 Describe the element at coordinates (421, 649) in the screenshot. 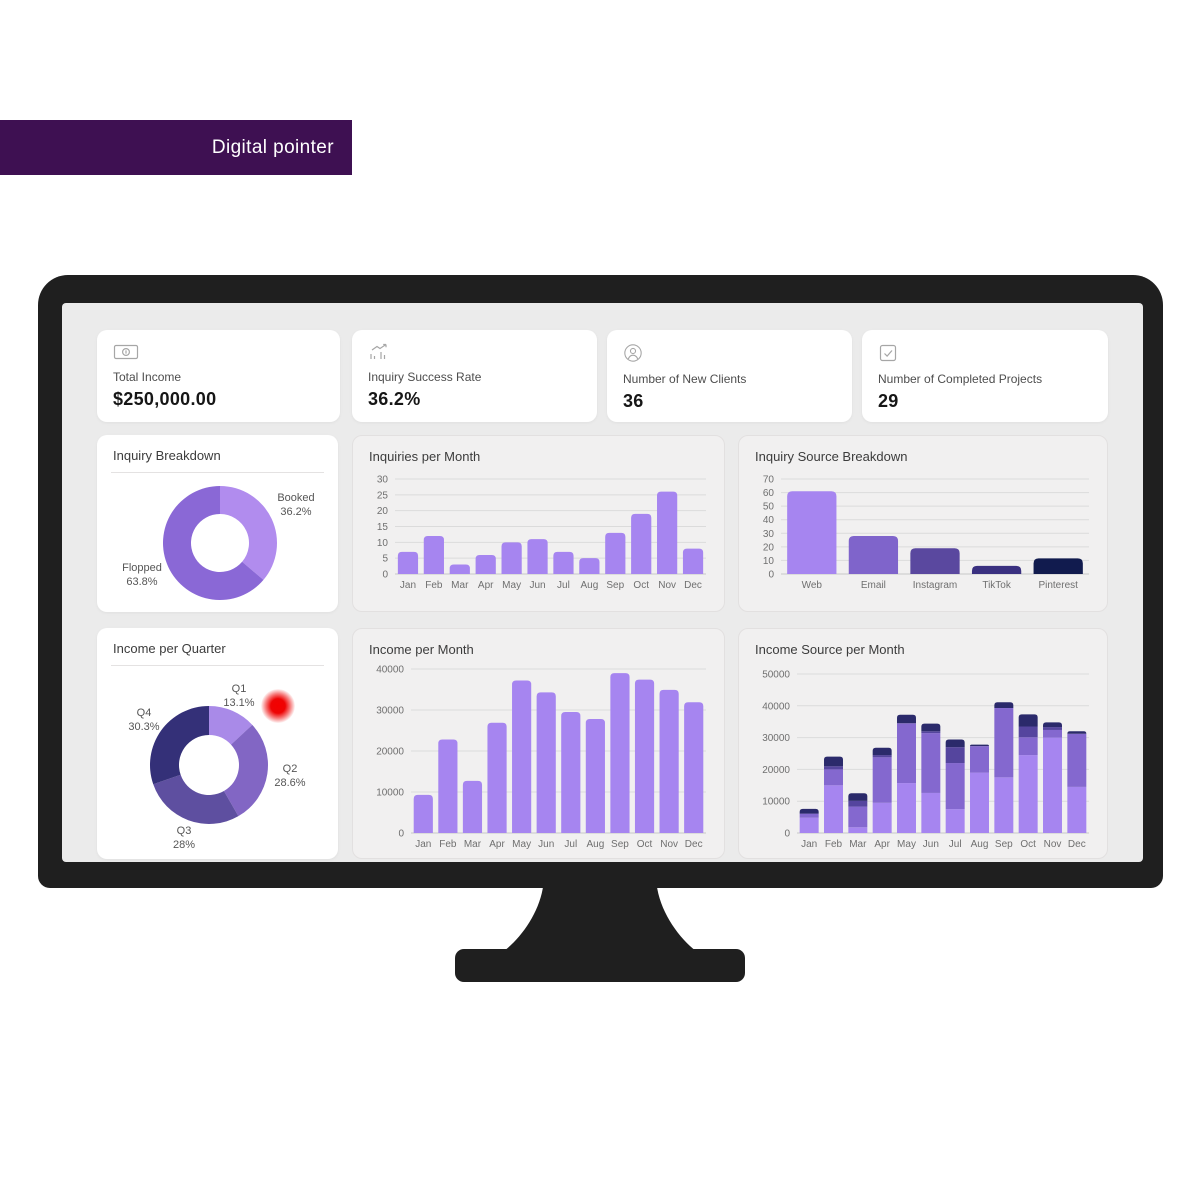

I see `chart-title: Income per Month` at that location.